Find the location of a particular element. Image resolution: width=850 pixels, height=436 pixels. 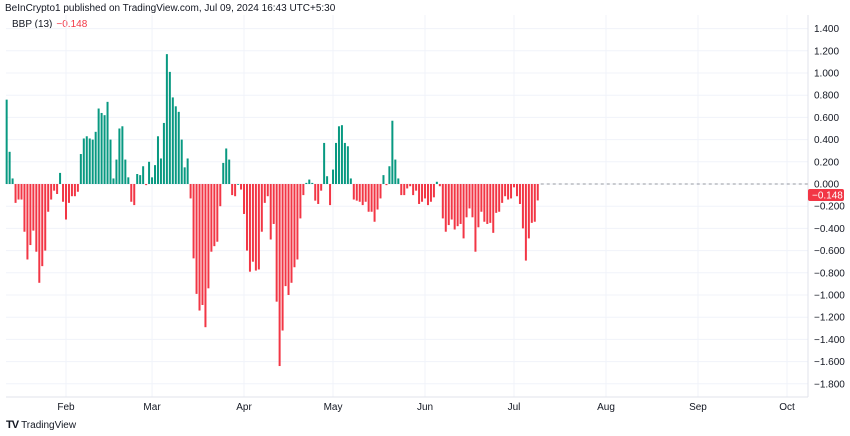

y-tick-label: −1.400 is located at coordinates (829, 340).